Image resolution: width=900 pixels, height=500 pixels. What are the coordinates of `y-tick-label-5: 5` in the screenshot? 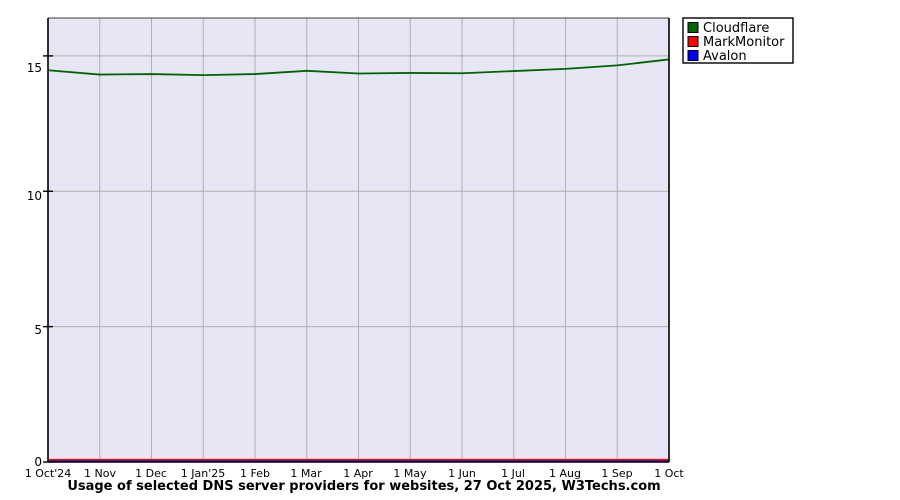 It's located at (38, 330).